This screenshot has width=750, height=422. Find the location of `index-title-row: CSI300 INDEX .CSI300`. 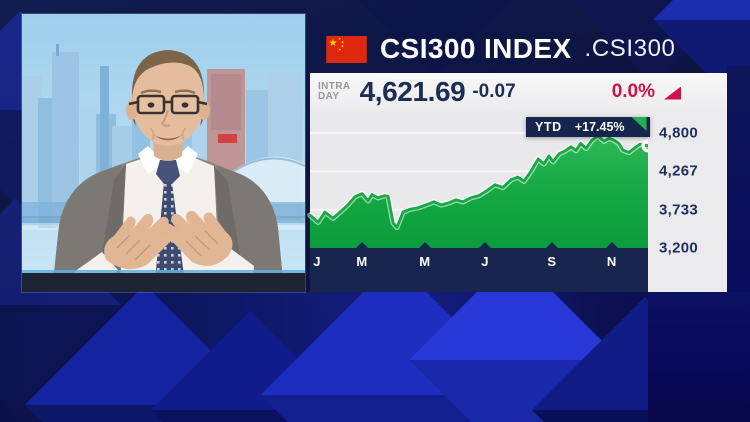

index-title-row: CSI300 INDEX .CSI300 is located at coordinates (500, 49).